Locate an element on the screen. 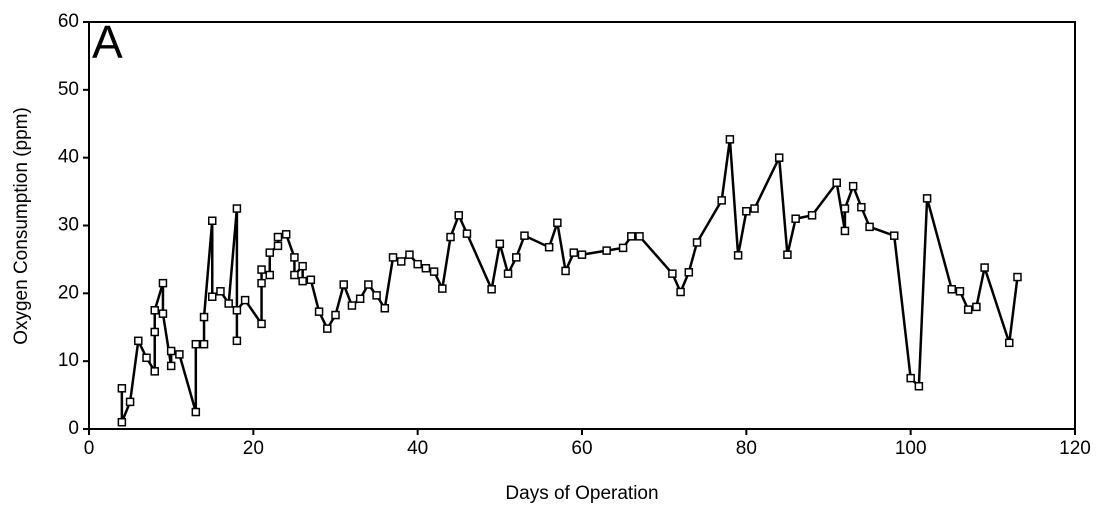 The height and width of the screenshot is (513, 1101). x-tick-label: 80 is located at coordinates (746, 448).